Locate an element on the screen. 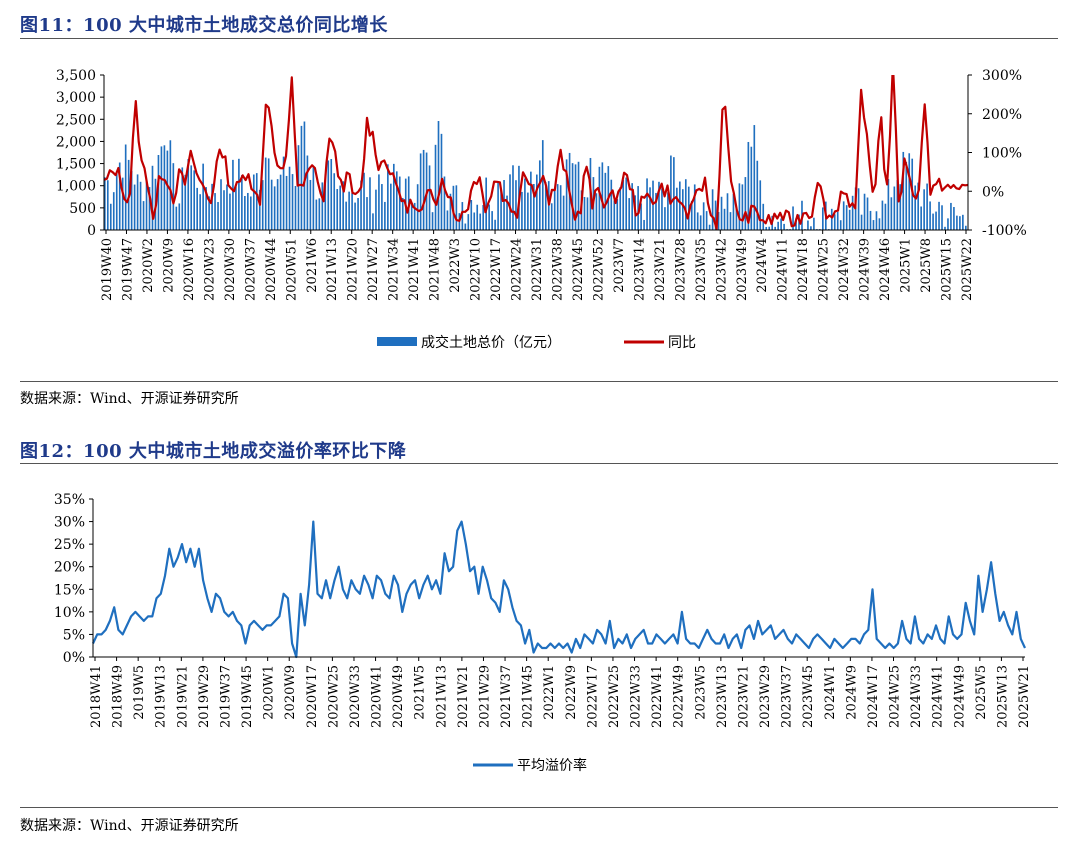 Image resolution: width=1080 pixels, height=856 pixels. x-tick-label: 2024W41 is located at coordinates (938, 696).